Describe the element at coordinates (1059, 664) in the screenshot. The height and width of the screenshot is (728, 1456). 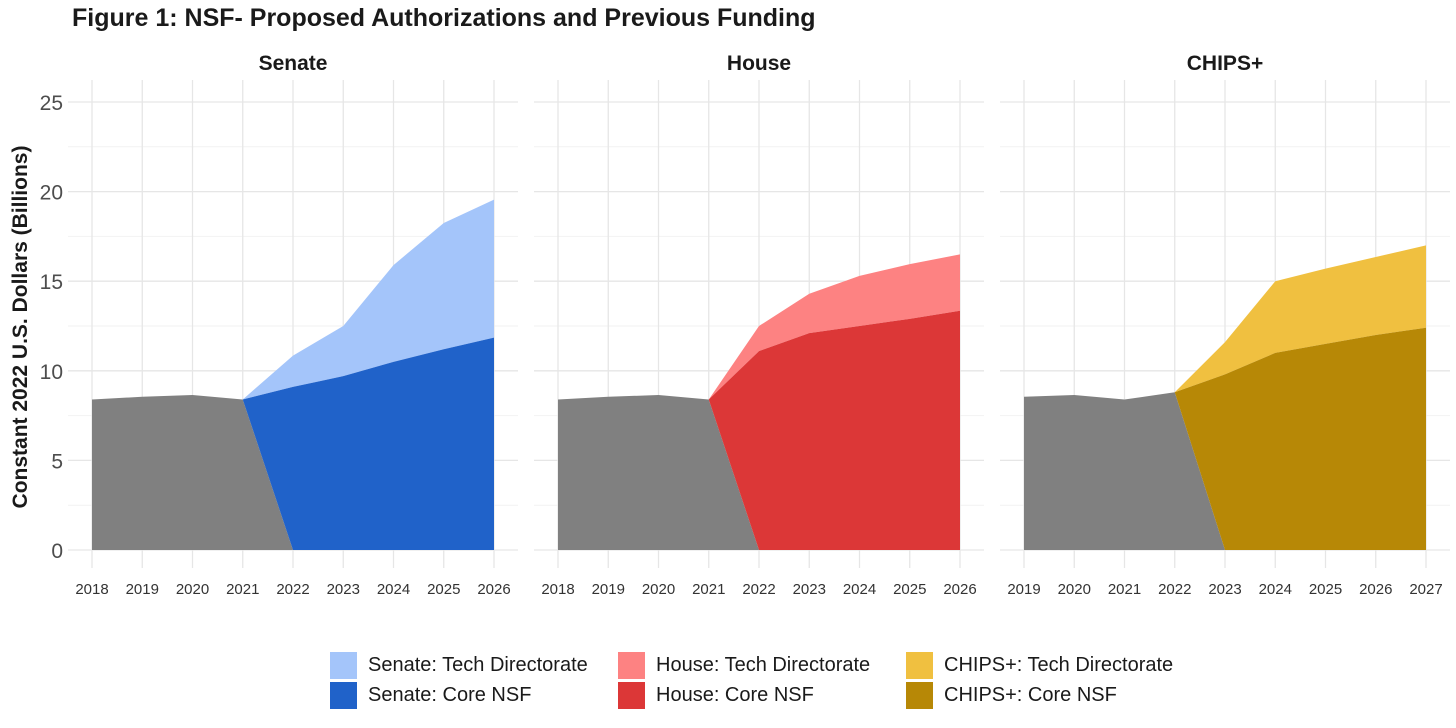
I see `legend-label: CHIPS+: Tech Directorate` at that location.